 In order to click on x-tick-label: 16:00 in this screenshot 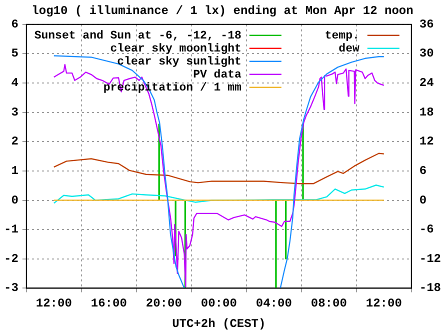, I will do `click(108, 303)`.